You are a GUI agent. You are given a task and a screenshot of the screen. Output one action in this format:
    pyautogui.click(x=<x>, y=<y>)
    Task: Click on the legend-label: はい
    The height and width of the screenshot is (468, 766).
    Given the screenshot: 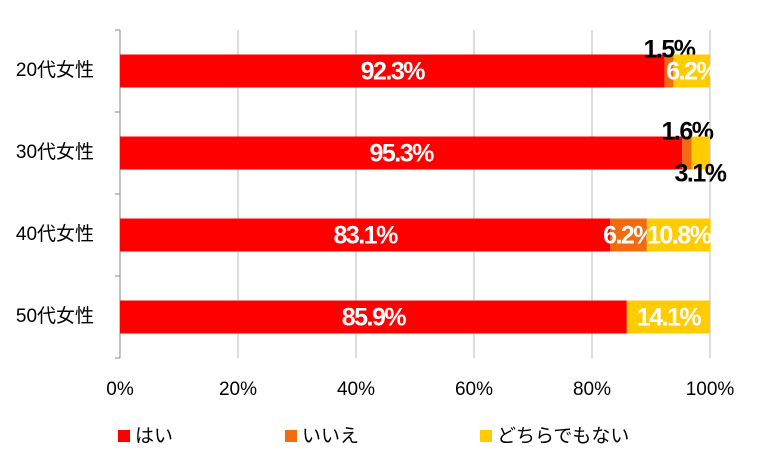 What is the action you would take?
    pyautogui.click(x=154, y=436)
    